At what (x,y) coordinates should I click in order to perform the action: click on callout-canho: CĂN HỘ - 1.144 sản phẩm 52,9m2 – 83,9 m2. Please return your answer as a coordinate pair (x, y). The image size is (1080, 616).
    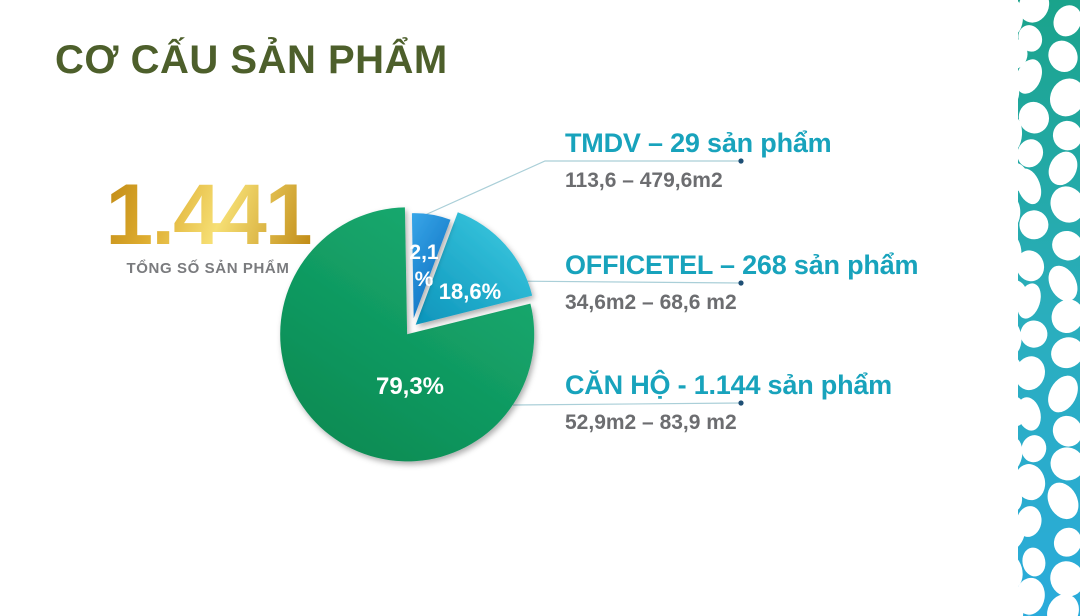
    Looking at the image, I should click on (780, 402).